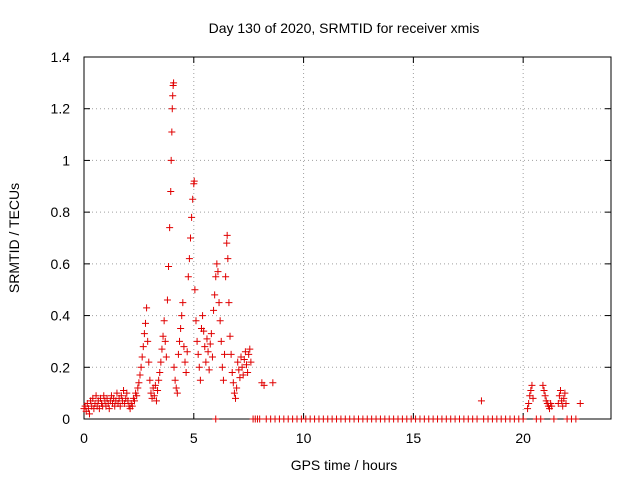  Describe the element at coordinates (66, 160) in the screenshot. I see `y-tick-label: 1` at that location.